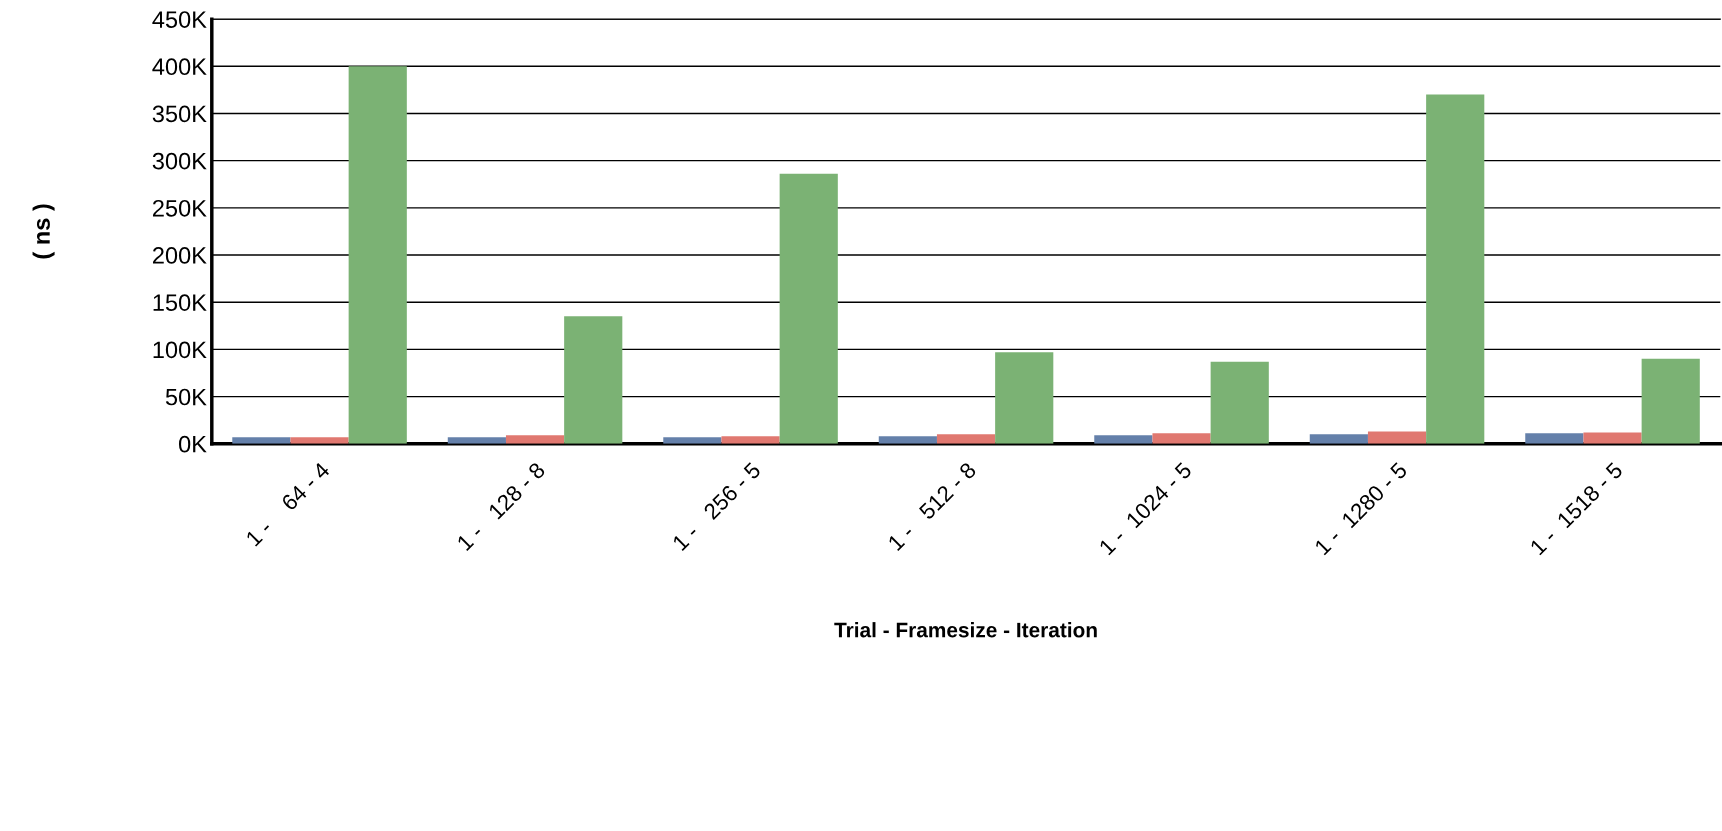  Describe the element at coordinates (179, 208) in the screenshot. I see `y-tick-label: 250K` at that location.